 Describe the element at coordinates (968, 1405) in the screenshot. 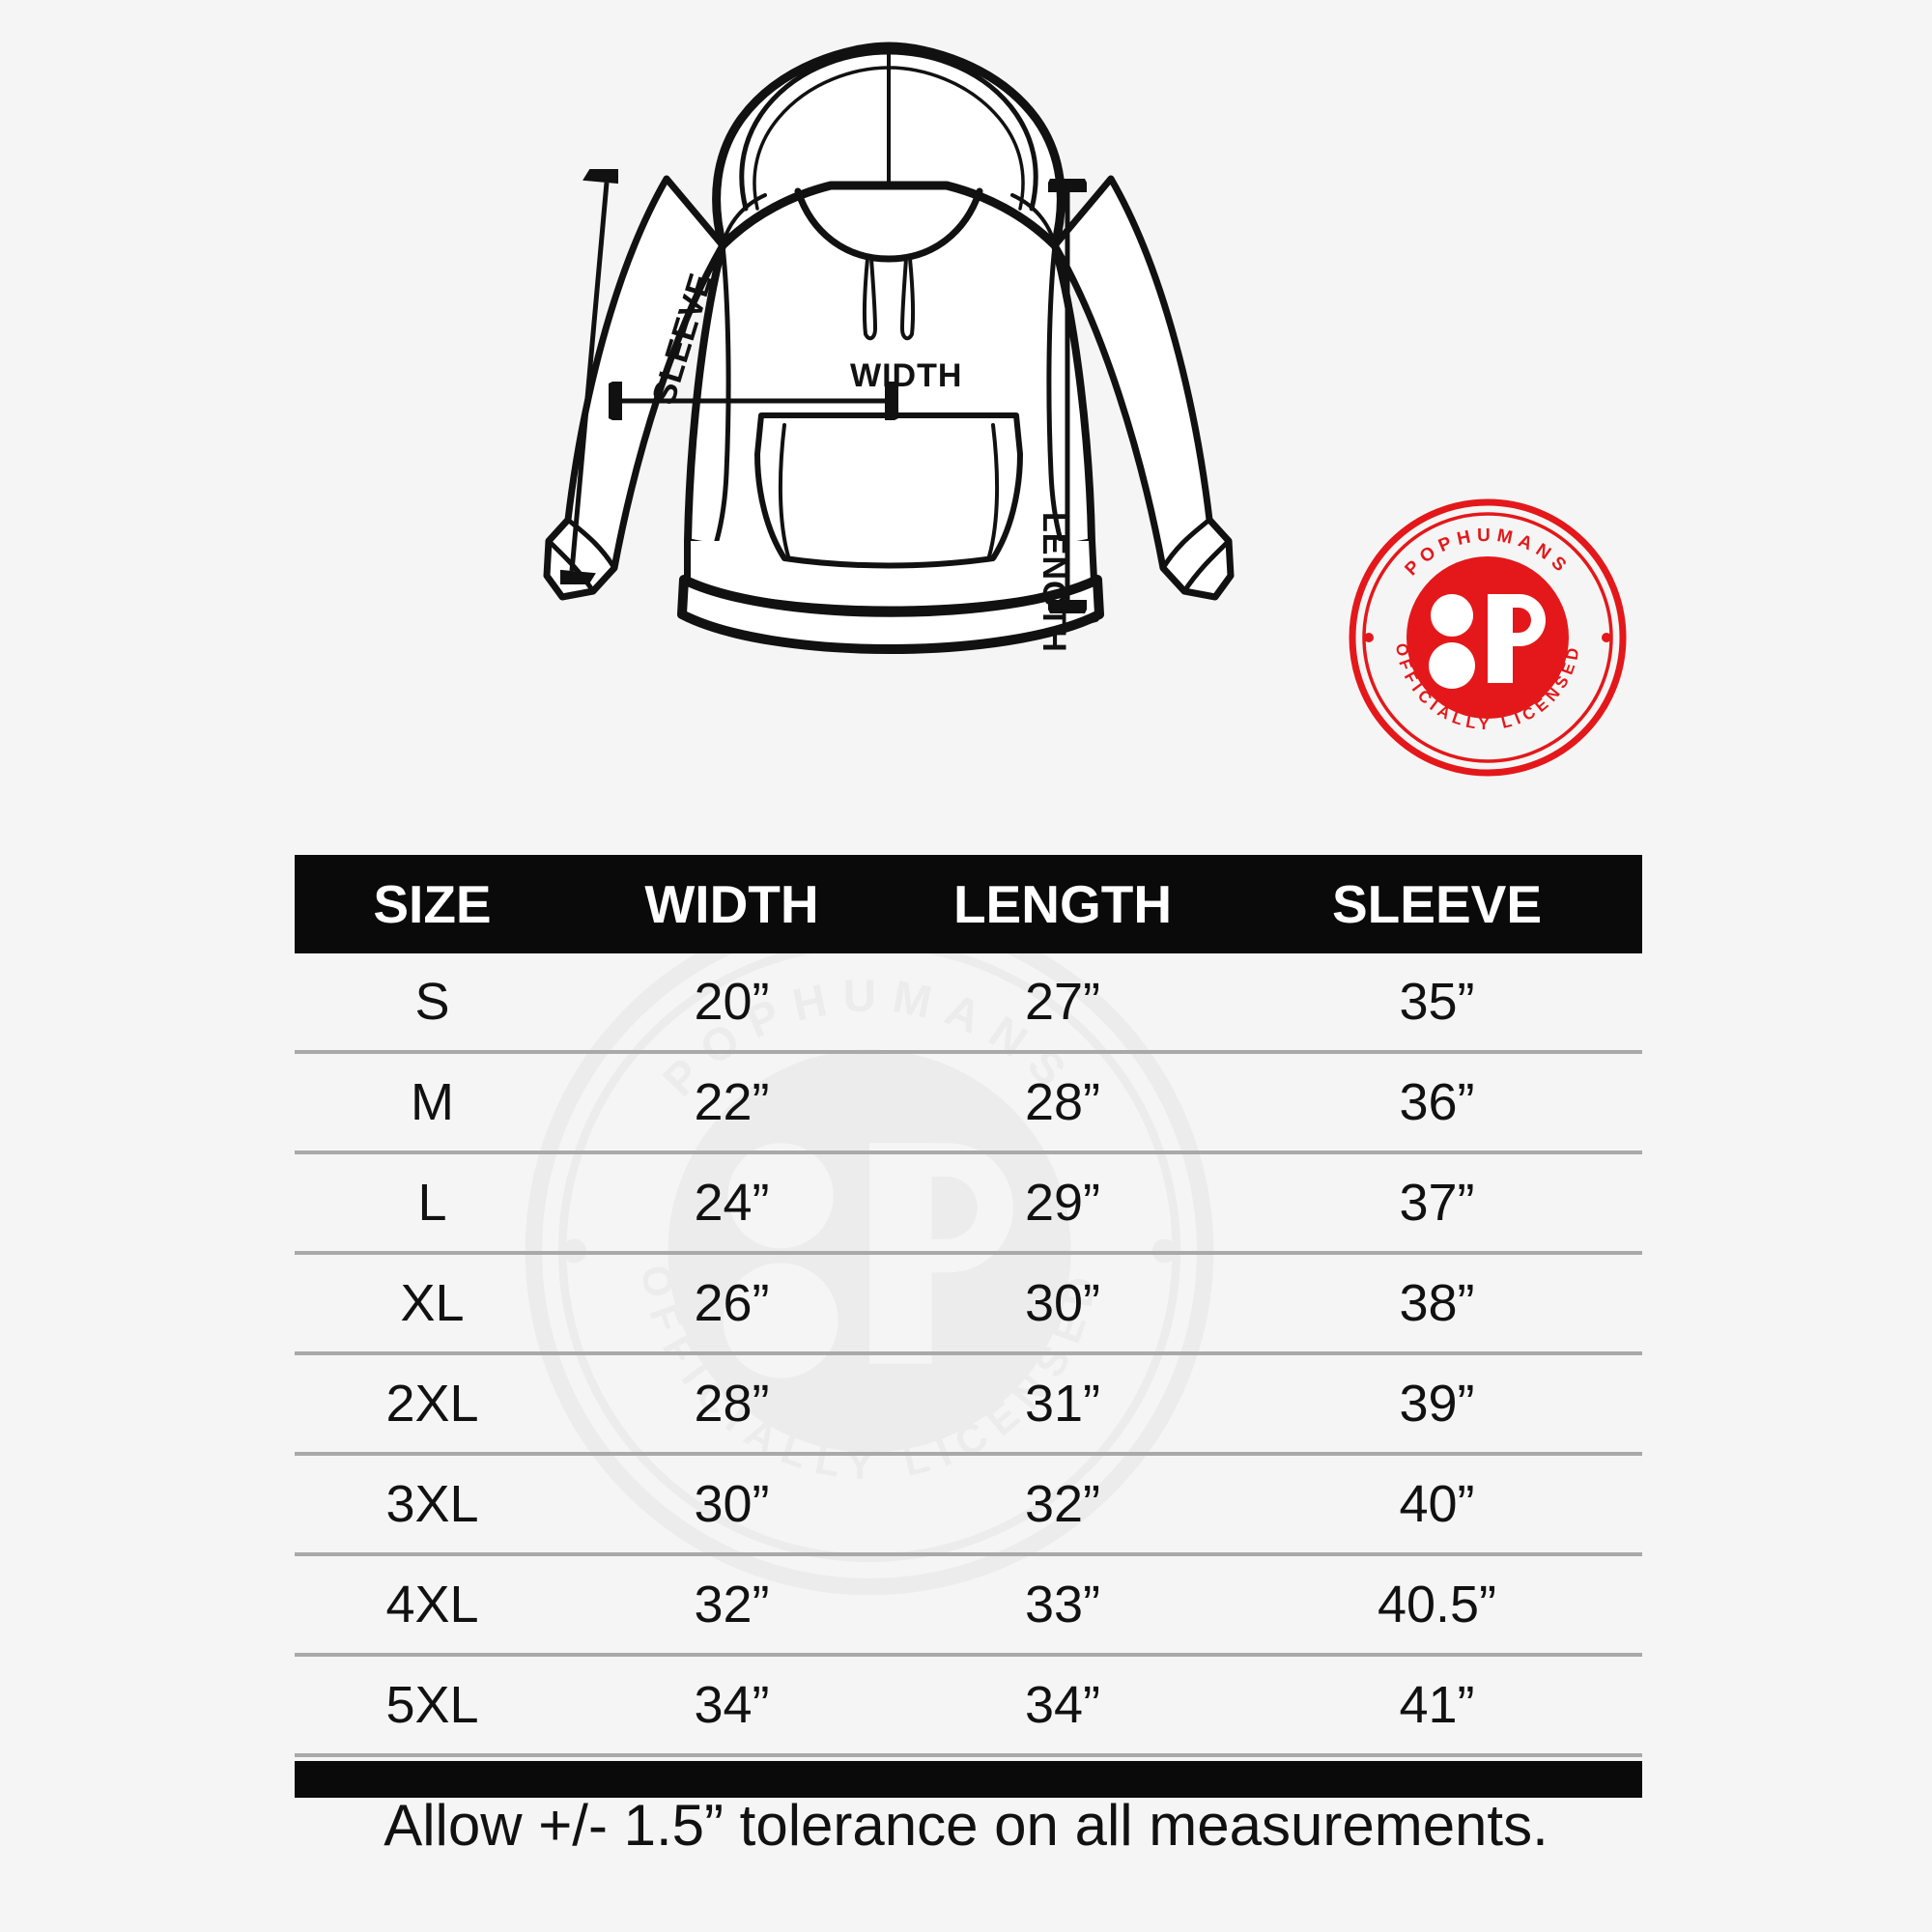

I see `table-row: 2XL 28” 31” 39”` at that location.